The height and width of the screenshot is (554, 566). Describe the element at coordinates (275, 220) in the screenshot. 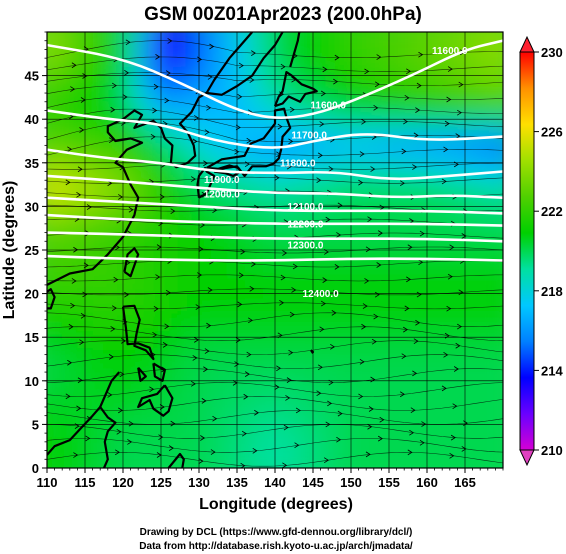

I see `contour-line` at that location.